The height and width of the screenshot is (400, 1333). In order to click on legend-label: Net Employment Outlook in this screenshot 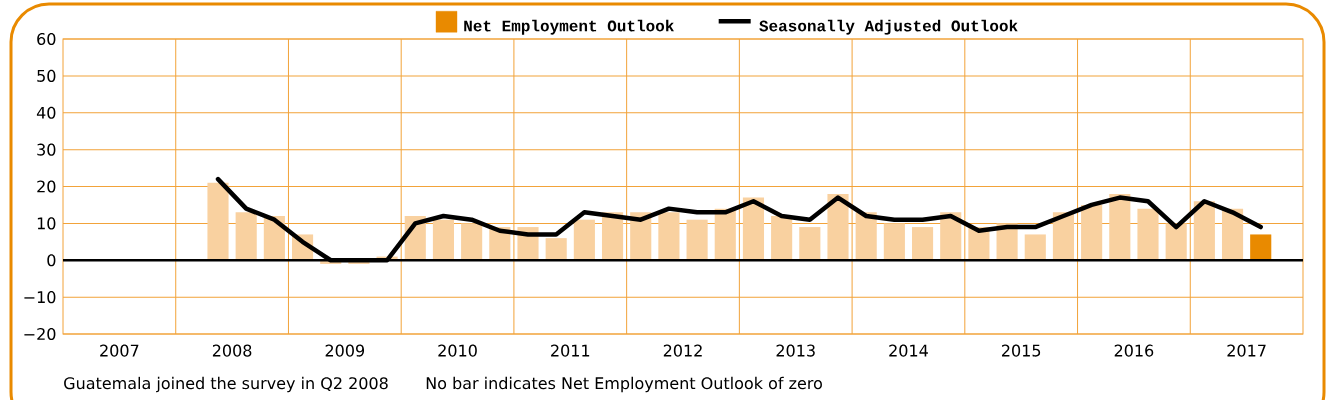, I will do `click(569, 27)`.